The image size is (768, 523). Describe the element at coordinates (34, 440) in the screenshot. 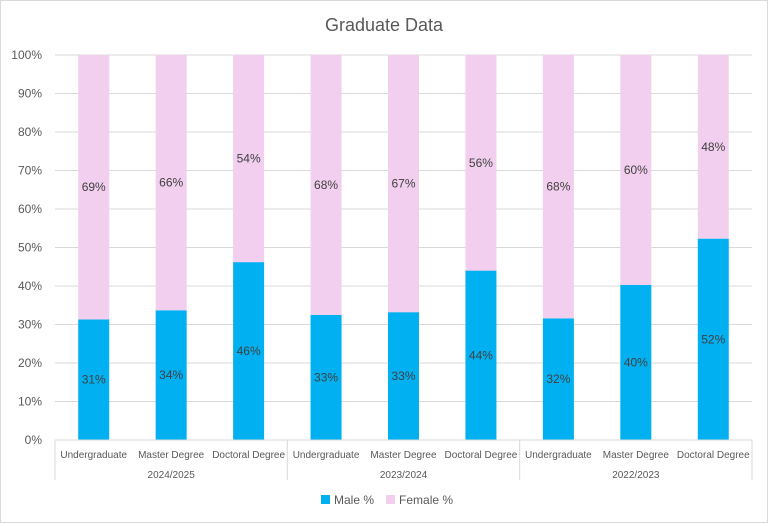

I see `y-tick-label: 0%` at that location.